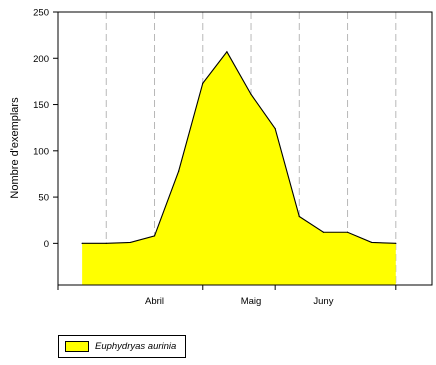 This screenshot has height=365, width=436. I want to click on legend-swatch, so click(77, 346).